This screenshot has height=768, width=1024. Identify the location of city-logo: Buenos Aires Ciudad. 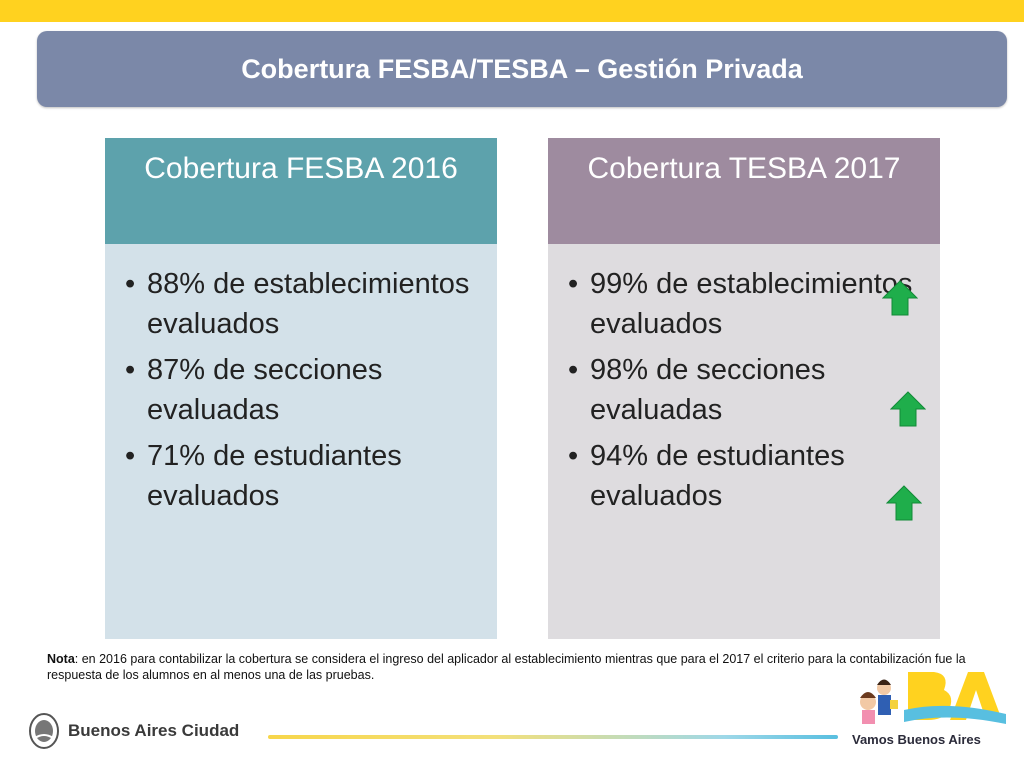
(133, 731).